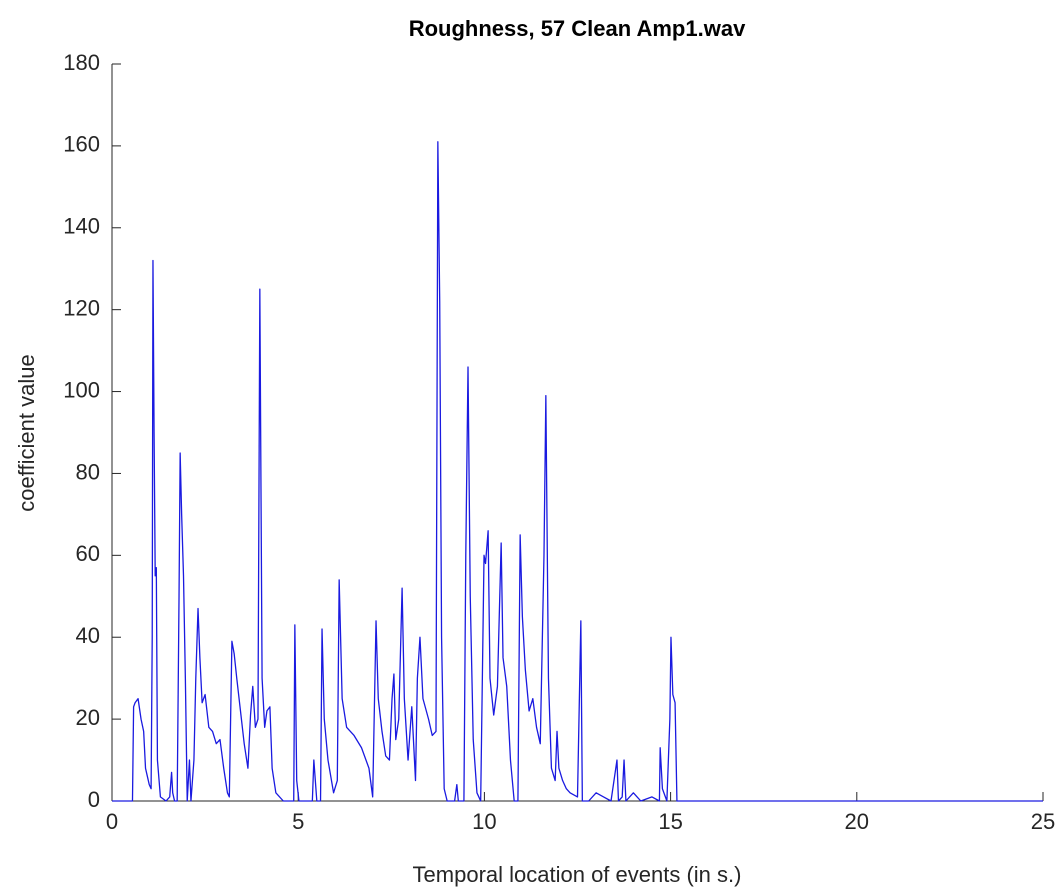 The width and height of the screenshot is (1064, 895). Describe the element at coordinates (81, 389) in the screenshot. I see `y-tick-label: 100` at that location.